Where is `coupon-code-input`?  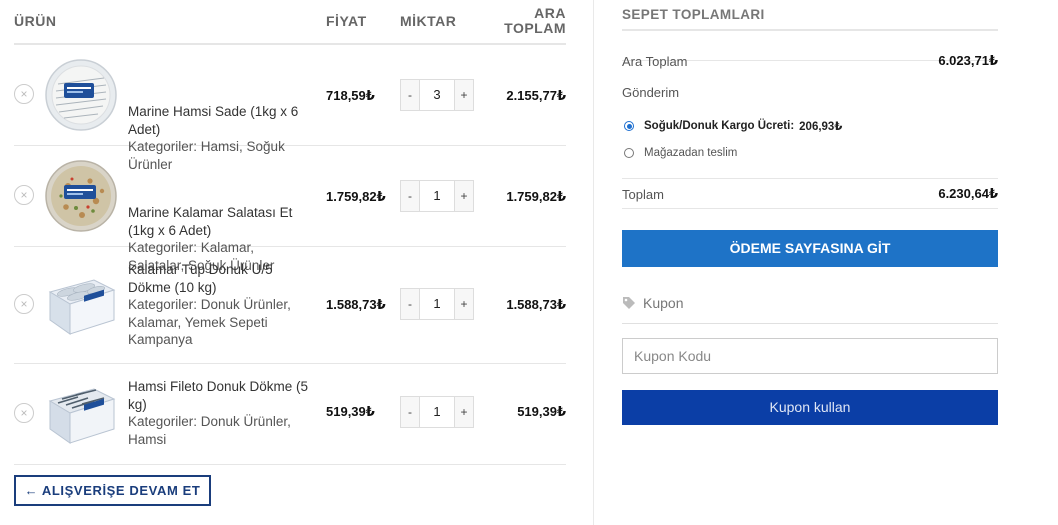
coupon-code-input is located at coordinates (810, 356).